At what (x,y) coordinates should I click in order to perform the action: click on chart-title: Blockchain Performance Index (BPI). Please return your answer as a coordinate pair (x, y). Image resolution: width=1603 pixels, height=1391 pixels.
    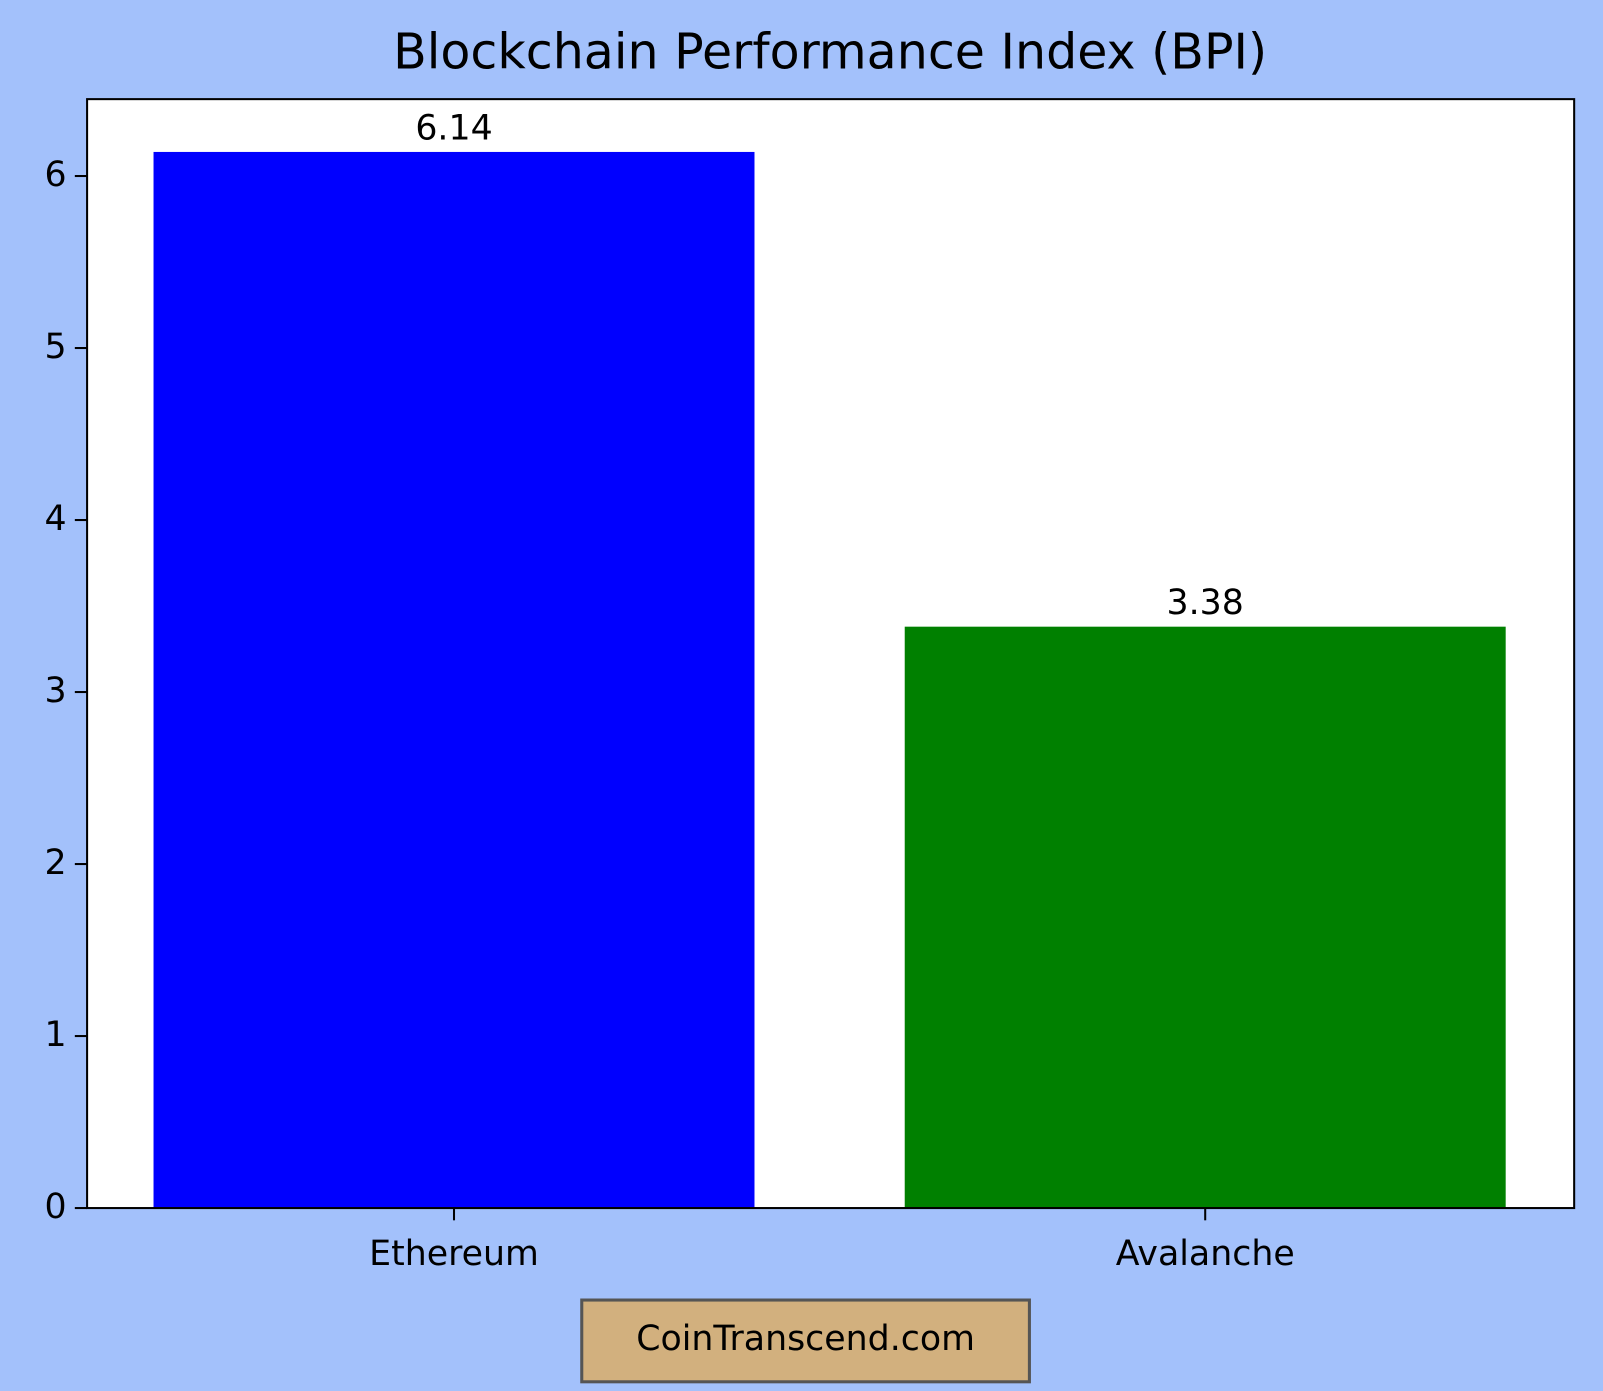
    Looking at the image, I should click on (830, 52).